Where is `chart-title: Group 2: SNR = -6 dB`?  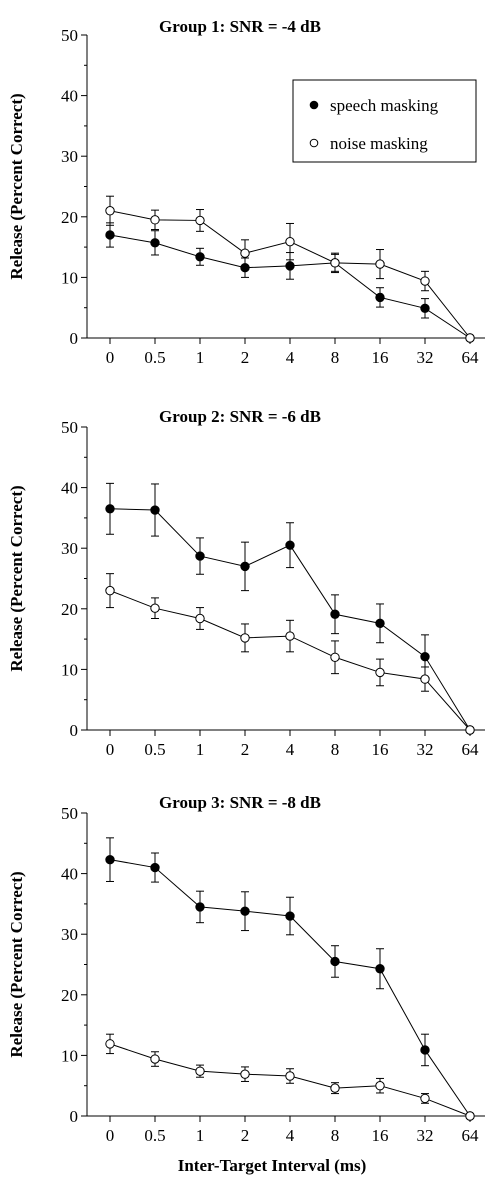 chart-title: Group 2: SNR = -6 dB is located at coordinates (240, 416).